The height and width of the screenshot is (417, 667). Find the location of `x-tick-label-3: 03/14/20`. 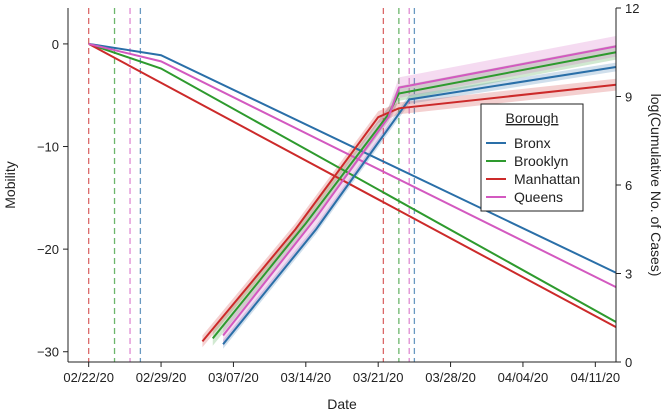

x-tick-label-3: 03/14/20 is located at coordinates (306, 377).